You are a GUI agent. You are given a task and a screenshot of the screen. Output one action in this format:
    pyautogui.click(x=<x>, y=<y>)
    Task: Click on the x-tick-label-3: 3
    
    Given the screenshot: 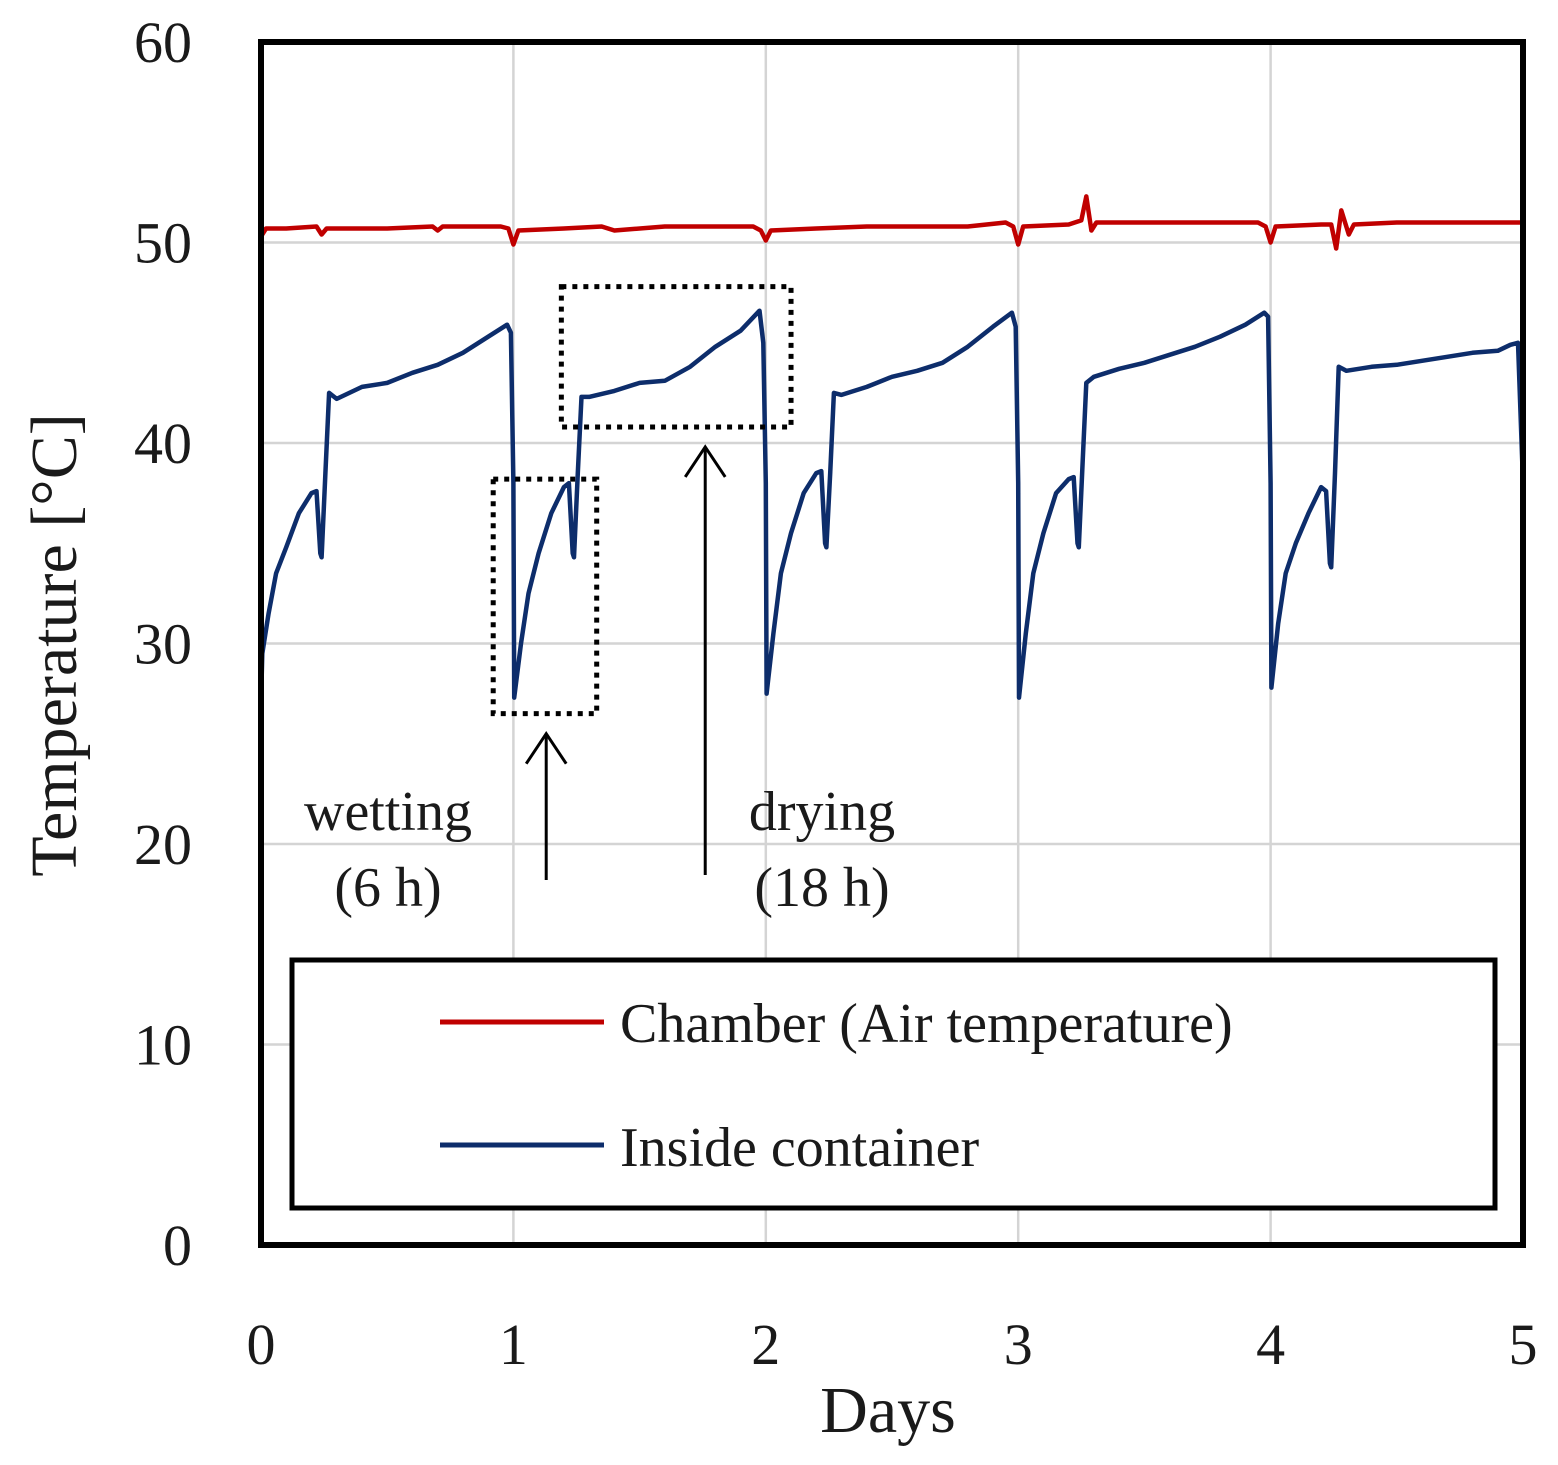 What is the action you would take?
    pyautogui.click(x=1018, y=1344)
    